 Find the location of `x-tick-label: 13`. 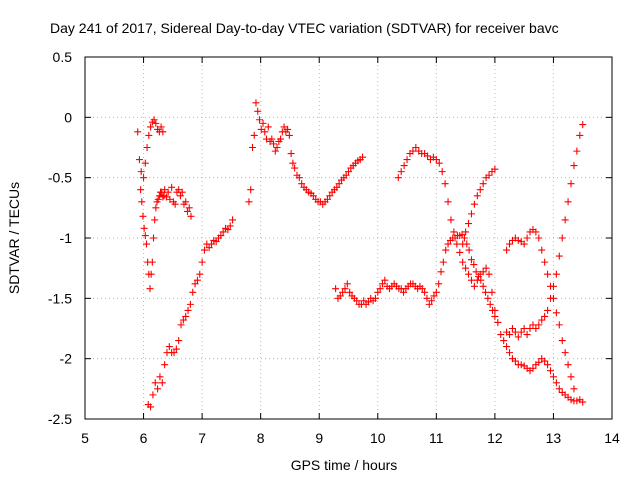

x-tick-label: 13 is located at coordinates (554, 438).